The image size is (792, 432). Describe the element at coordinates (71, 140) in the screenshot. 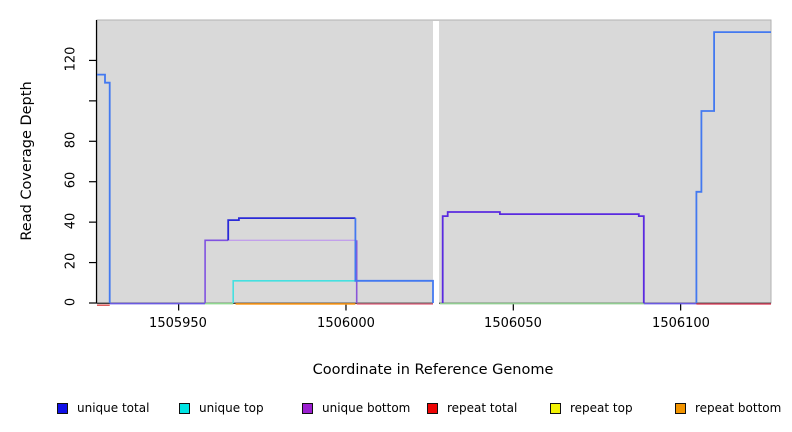

I see `y-tick-label: 80` at that location.